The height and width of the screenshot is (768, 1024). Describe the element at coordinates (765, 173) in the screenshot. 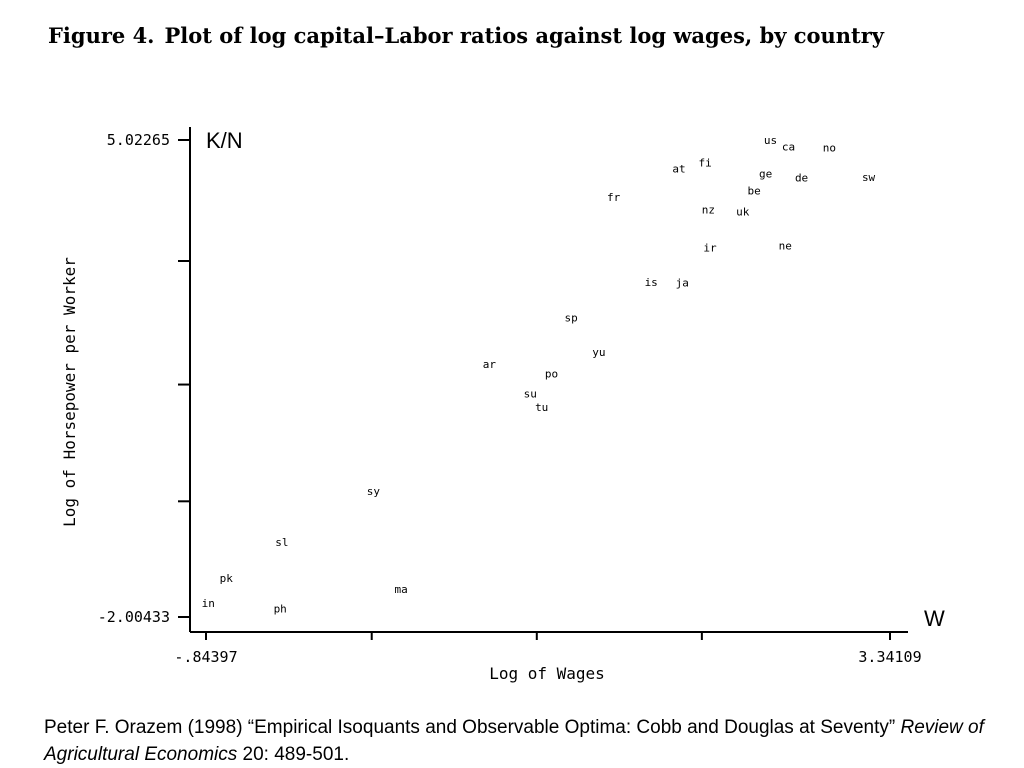

I see `data-point-ge: ge` at that location.